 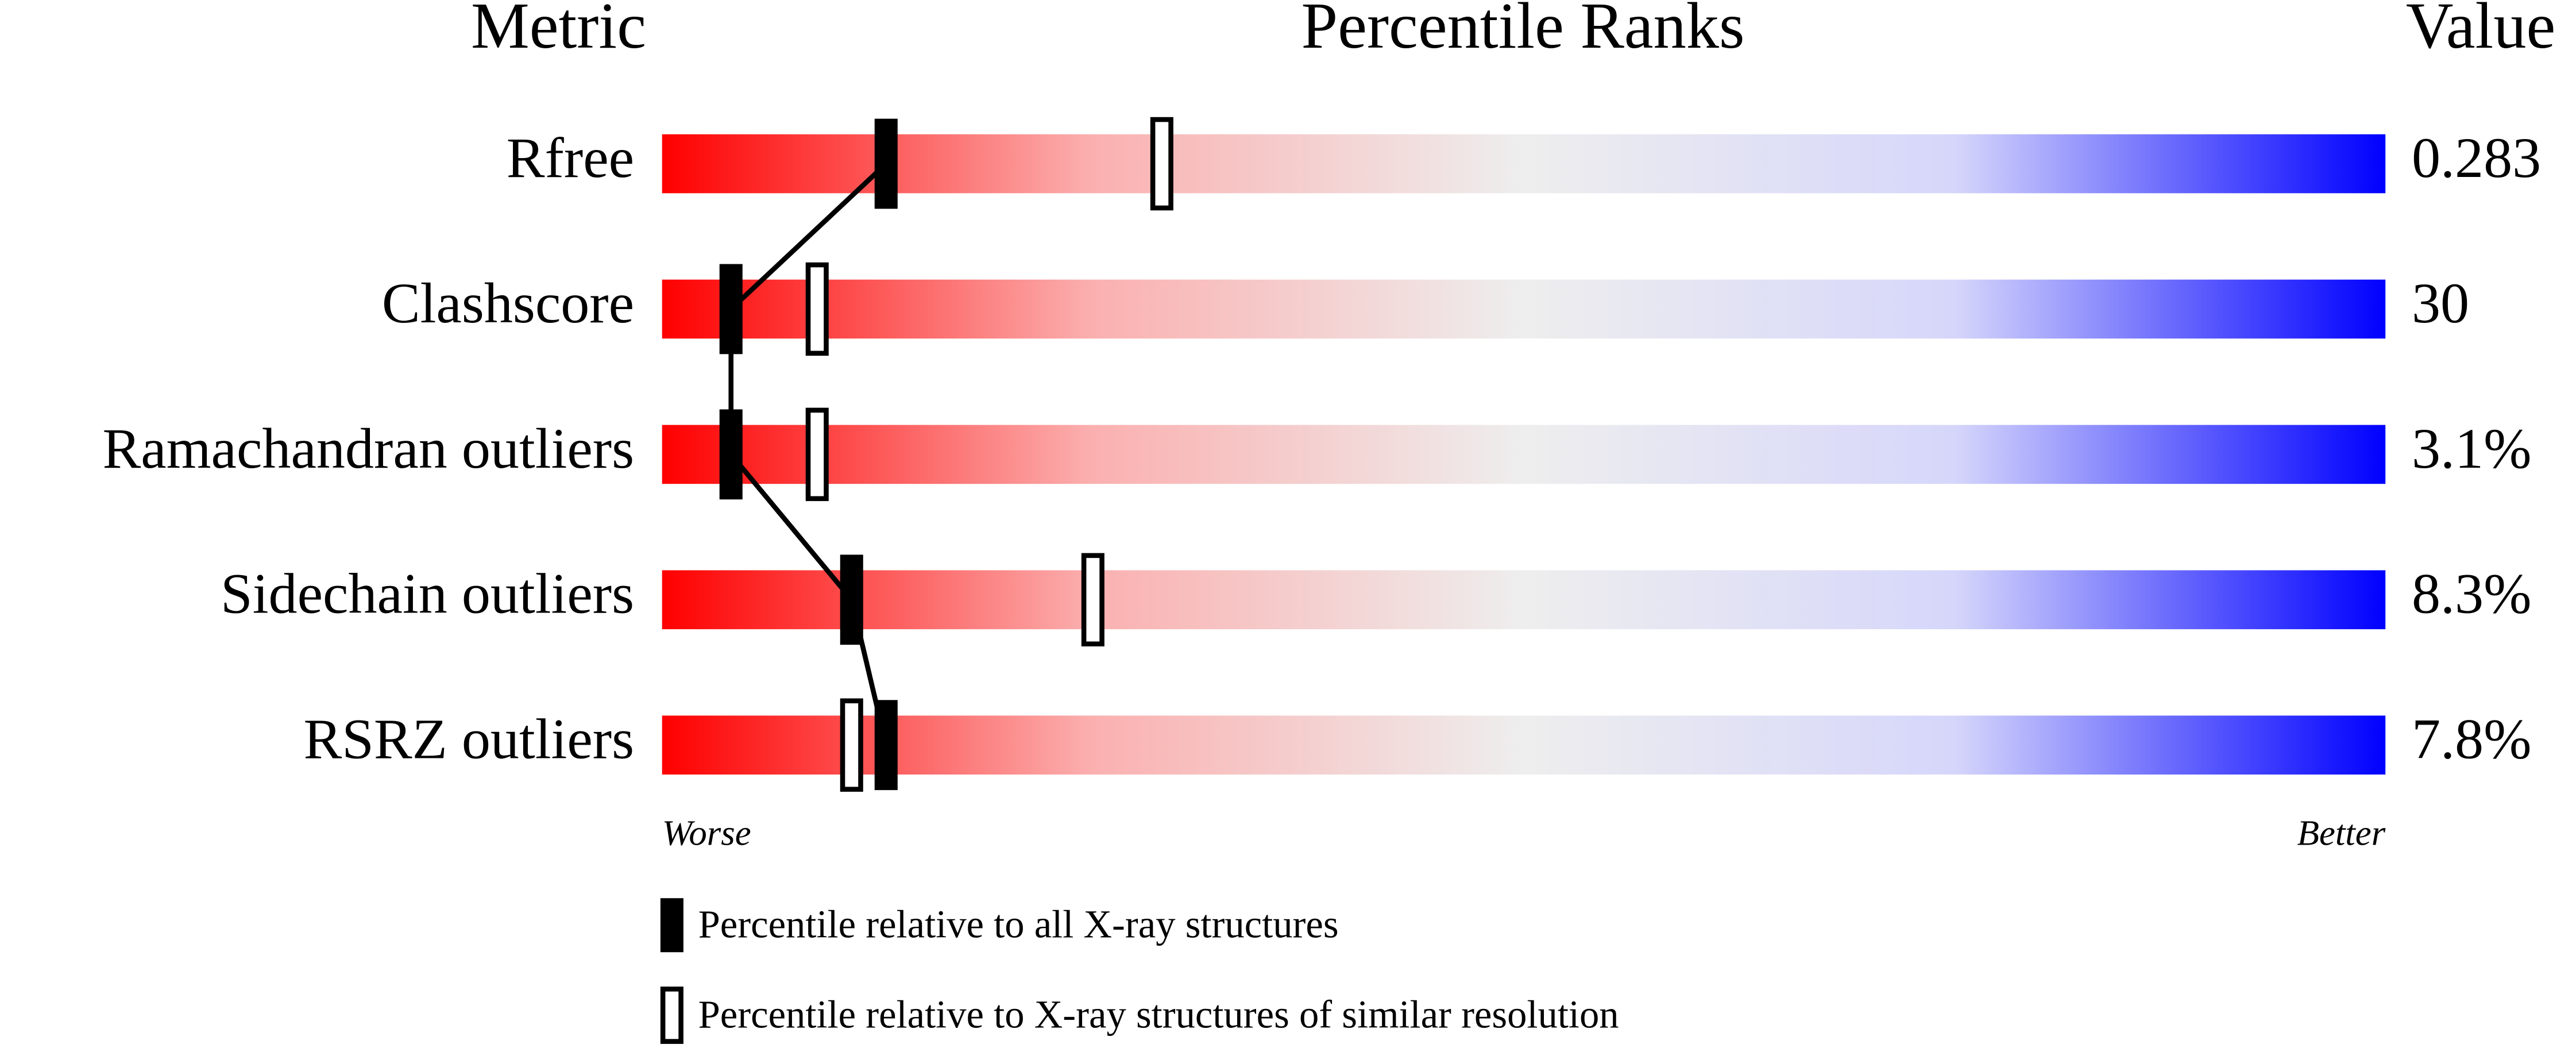 I want to click on value-header: Value, so click(x=2480, y=31).